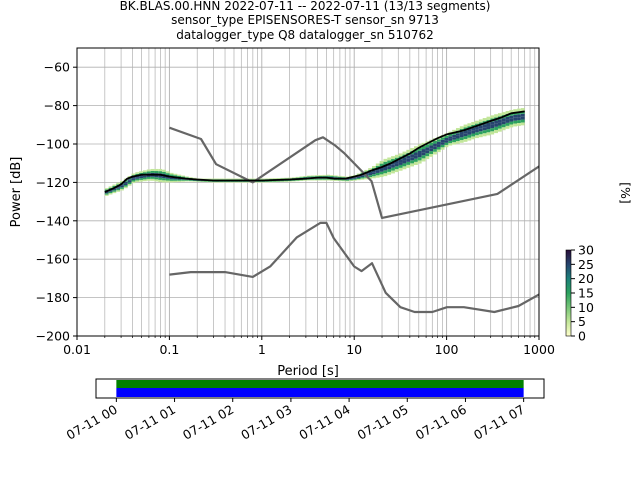 This screenshot has width=640, height=480. What do you see at coordinates (53, 259) in the screenshot?
I see `y-tick-label: −160` at bounding box center [53, 259].